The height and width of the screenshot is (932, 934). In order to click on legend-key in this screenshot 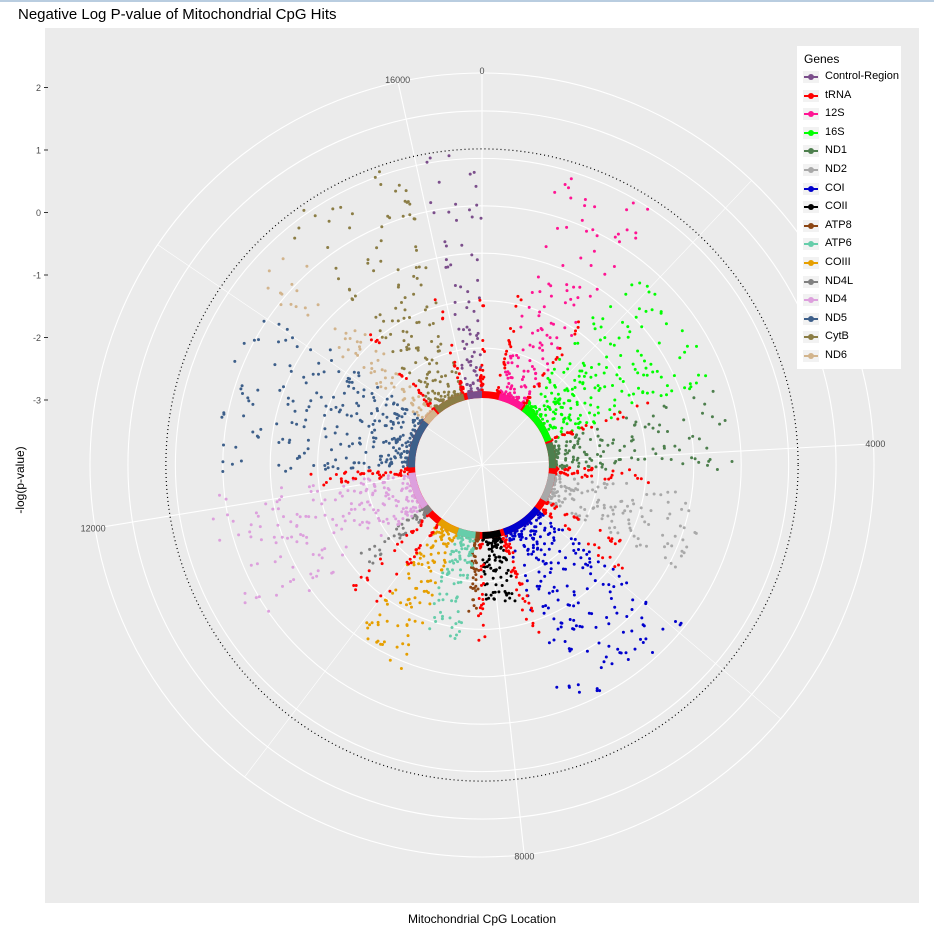, I will do `click(811, 207)`.